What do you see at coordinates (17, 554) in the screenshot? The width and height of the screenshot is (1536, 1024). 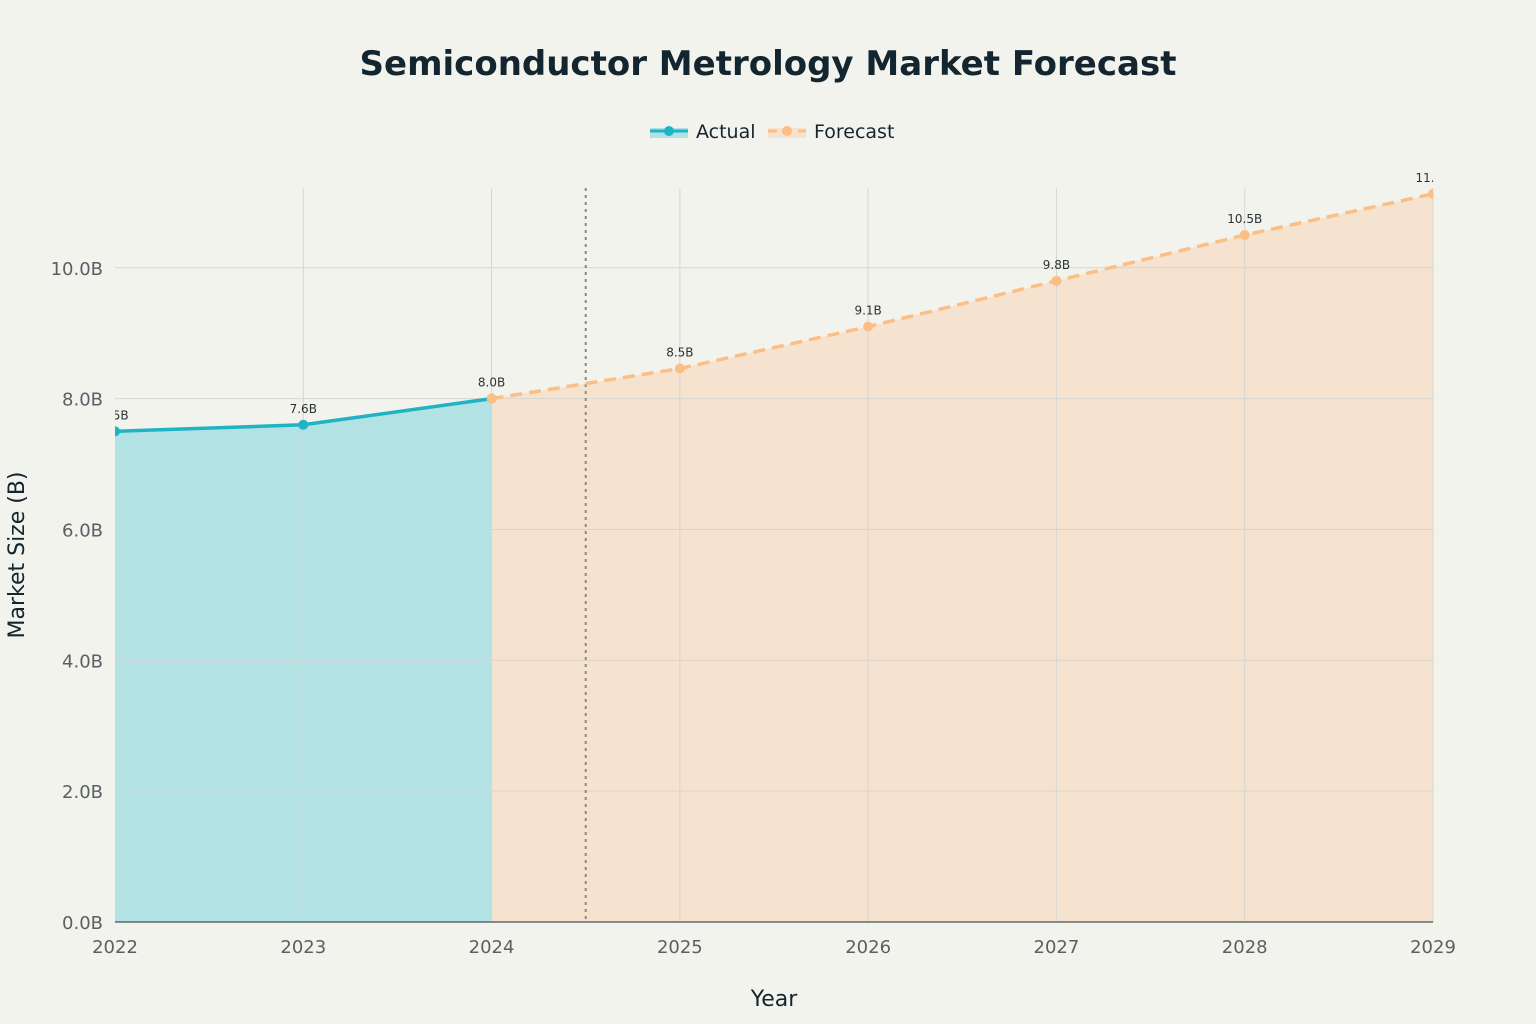 I see `y-axis-title: Market Size (B)` at bounding box center [17, 554].